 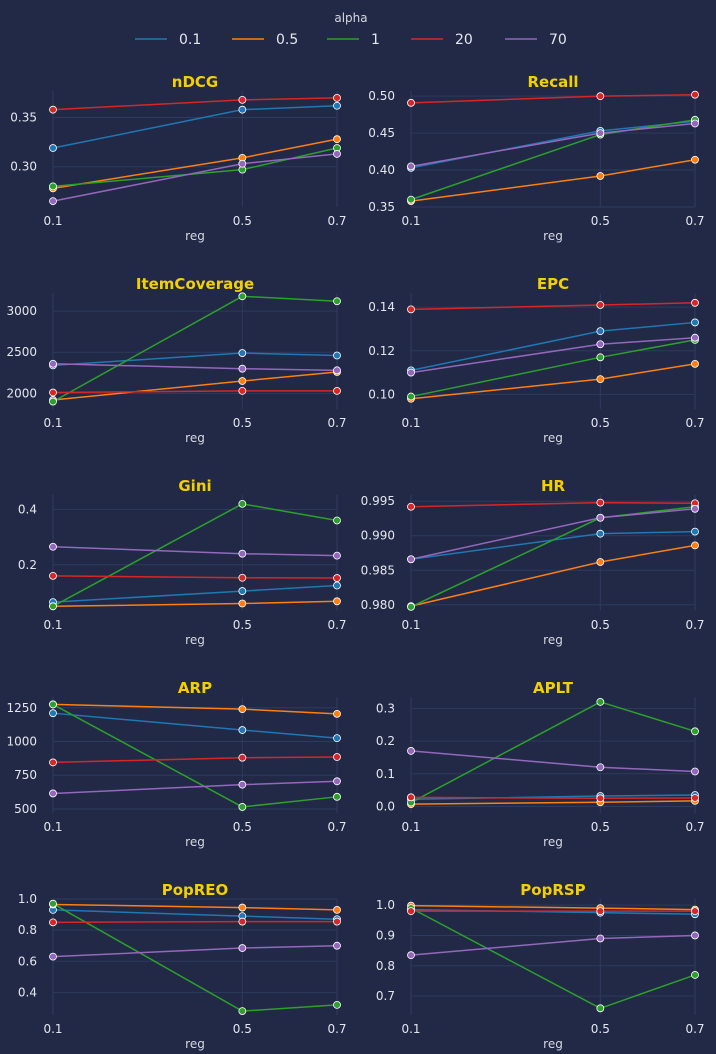 I want to click on y-tick-label: 0.30, so click(x=23, y=167).